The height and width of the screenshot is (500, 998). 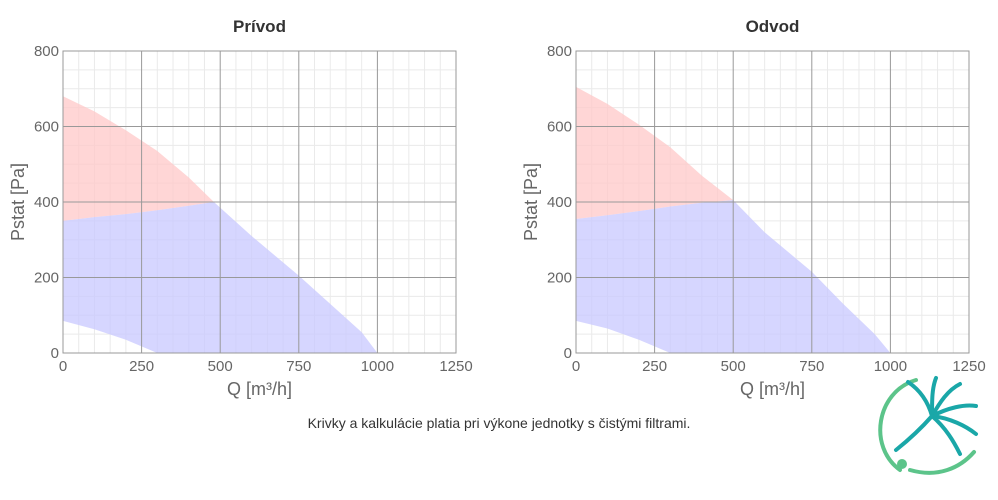 I want to click on chart-title: Odvod, so click(x=773, y=26).